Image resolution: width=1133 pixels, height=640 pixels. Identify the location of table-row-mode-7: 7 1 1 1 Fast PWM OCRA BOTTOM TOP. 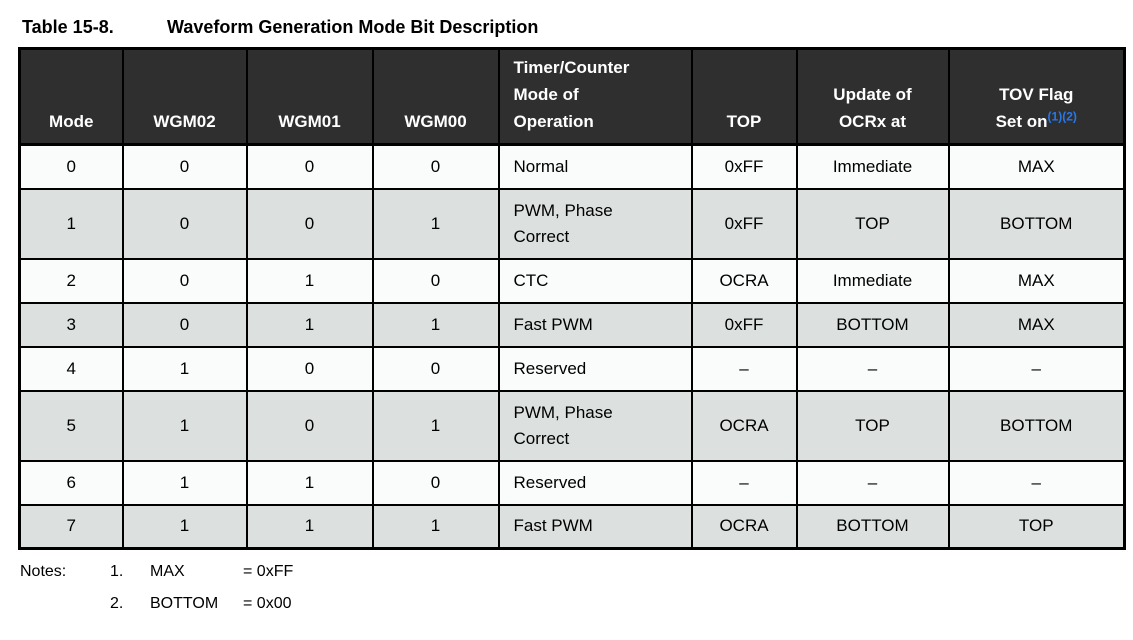
(572, 526).